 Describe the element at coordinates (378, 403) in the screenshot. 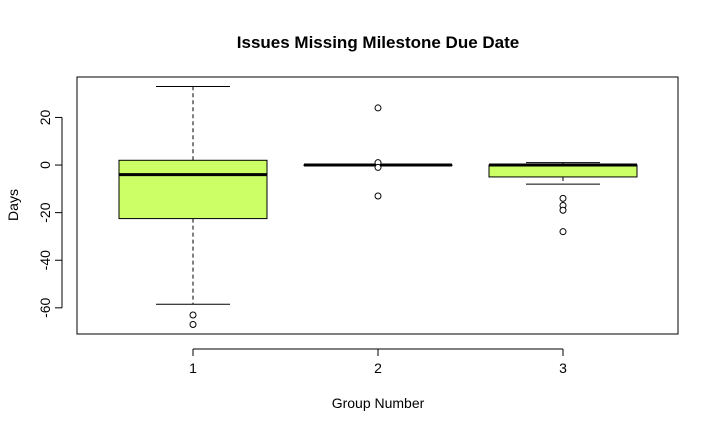

I see `x-axis-label: Group Number` at that location.